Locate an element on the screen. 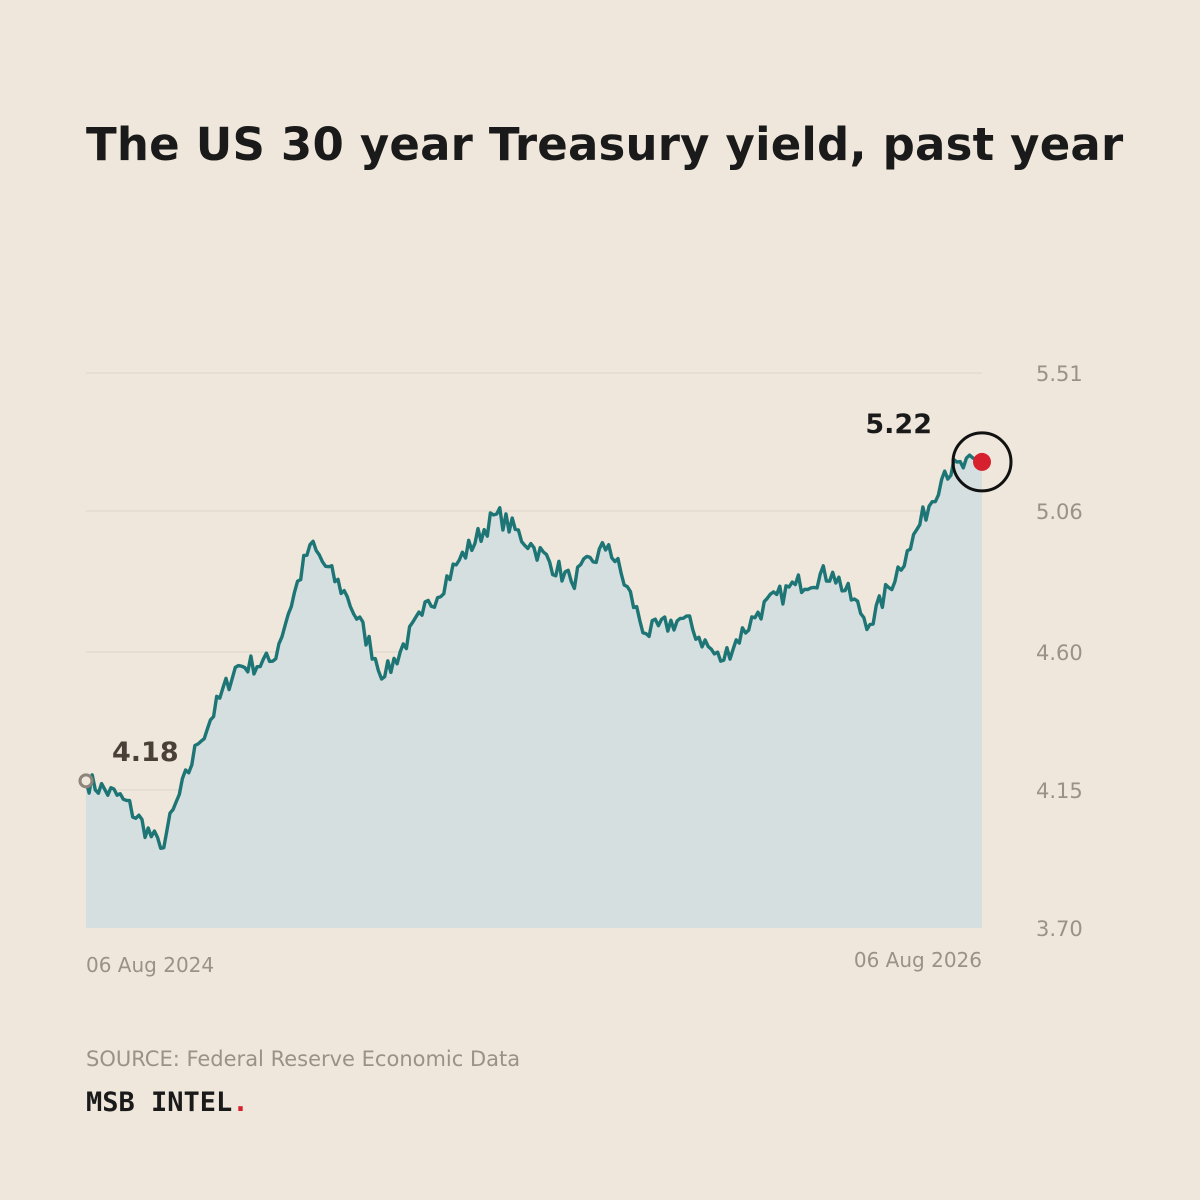 Image resolution: width=1200 pixels, height=1200 pixels. brand-name: MSB INTEL is located at coordinates (159, 1102).